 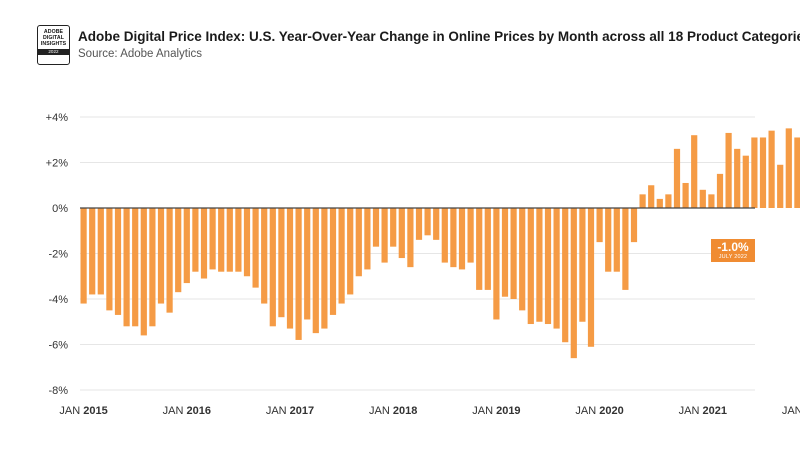 I want to click on x-tick-label: JAN 2015, so click(x=83, y=411).